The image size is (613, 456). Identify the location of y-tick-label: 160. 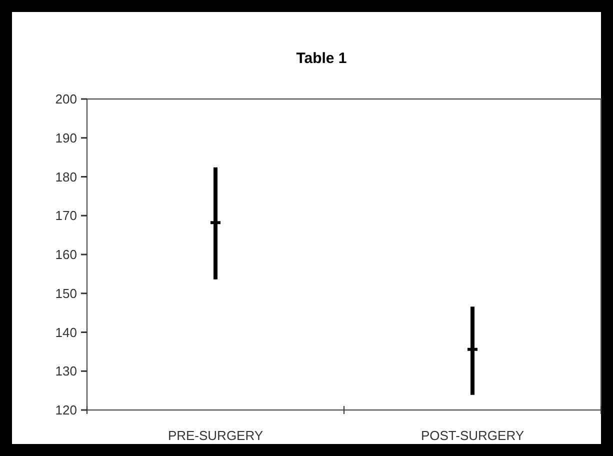
(66, 254).